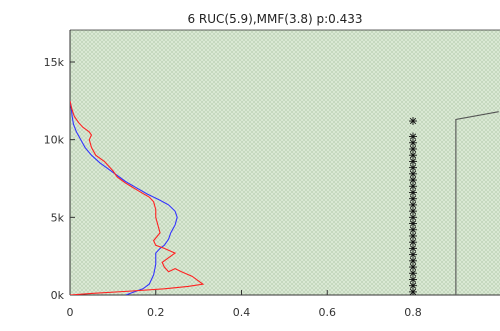 The width and height of the screenshot is (500, 331). Describe the element at coordinates (58, 217) in the screenshot. I see `y-tick-label: 5k` at that location.